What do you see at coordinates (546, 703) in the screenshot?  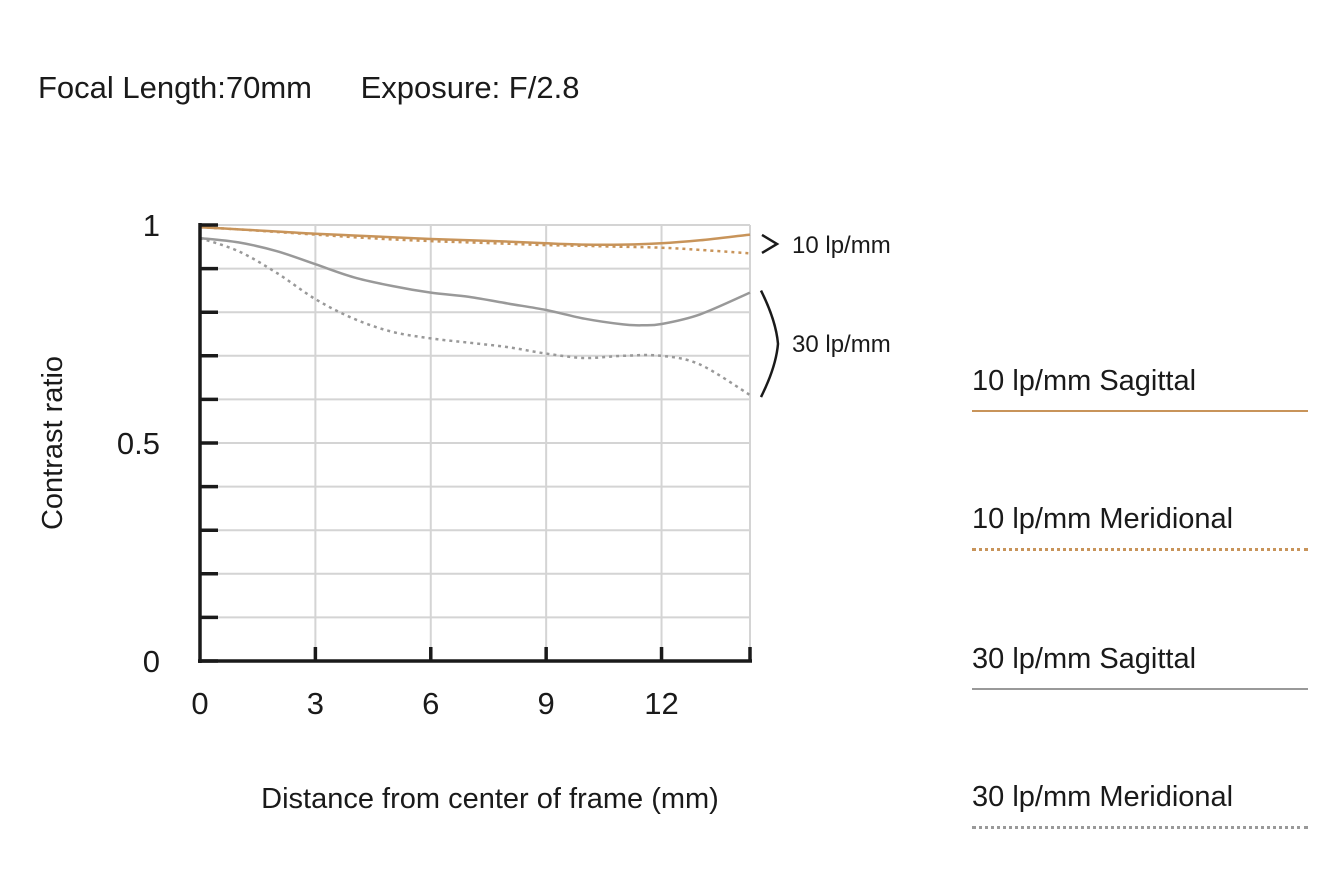 I see `x-tick-label-3: 9` at bounding box center [546, 703].